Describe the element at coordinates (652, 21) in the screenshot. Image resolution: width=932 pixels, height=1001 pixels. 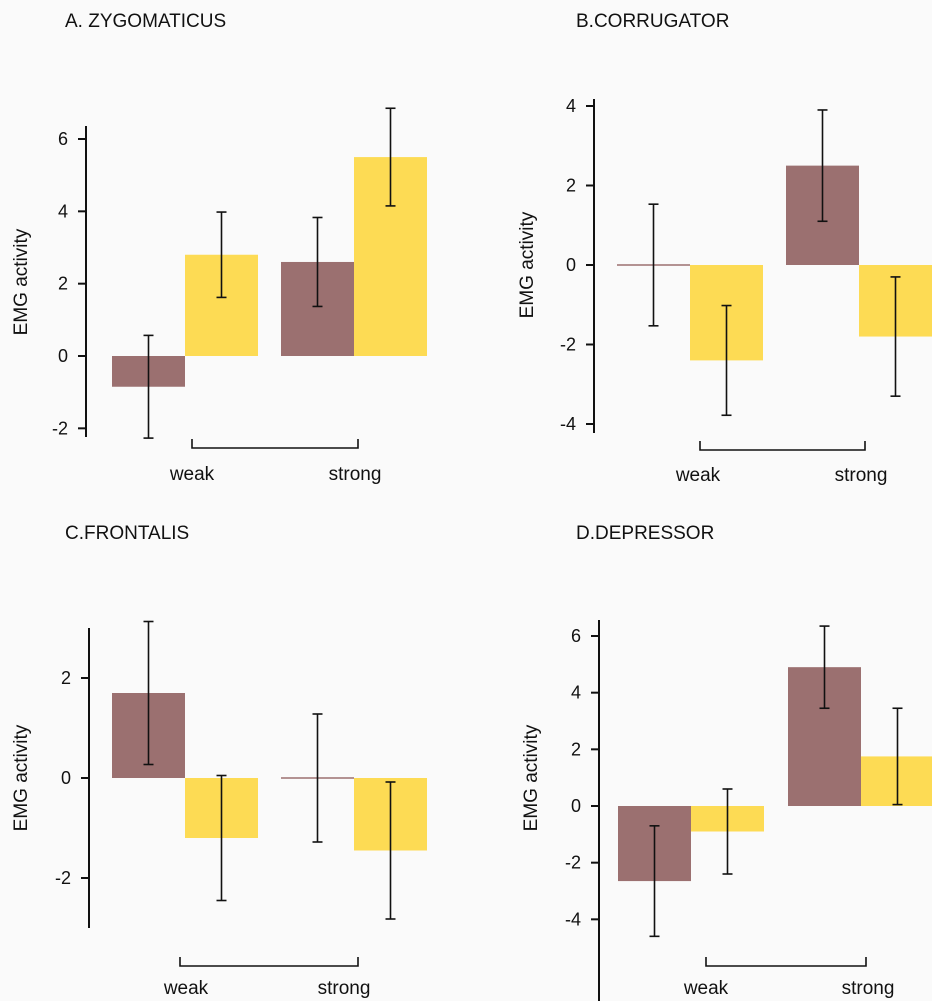
I see `panel-b-title: B.CORRUGATOR` at that location.